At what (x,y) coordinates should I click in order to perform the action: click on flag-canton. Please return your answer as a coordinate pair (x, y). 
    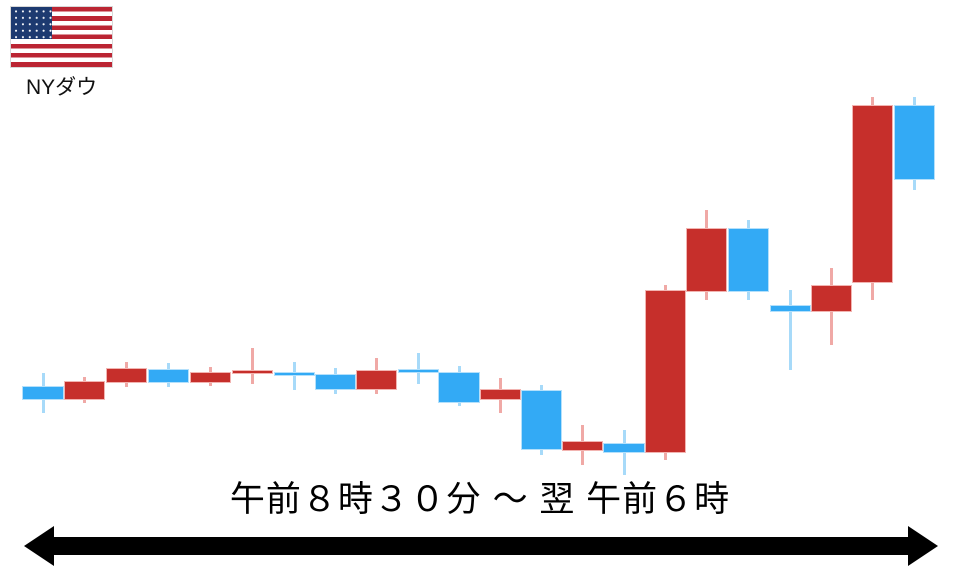
    Looking at the image, I should click on (32, 23).